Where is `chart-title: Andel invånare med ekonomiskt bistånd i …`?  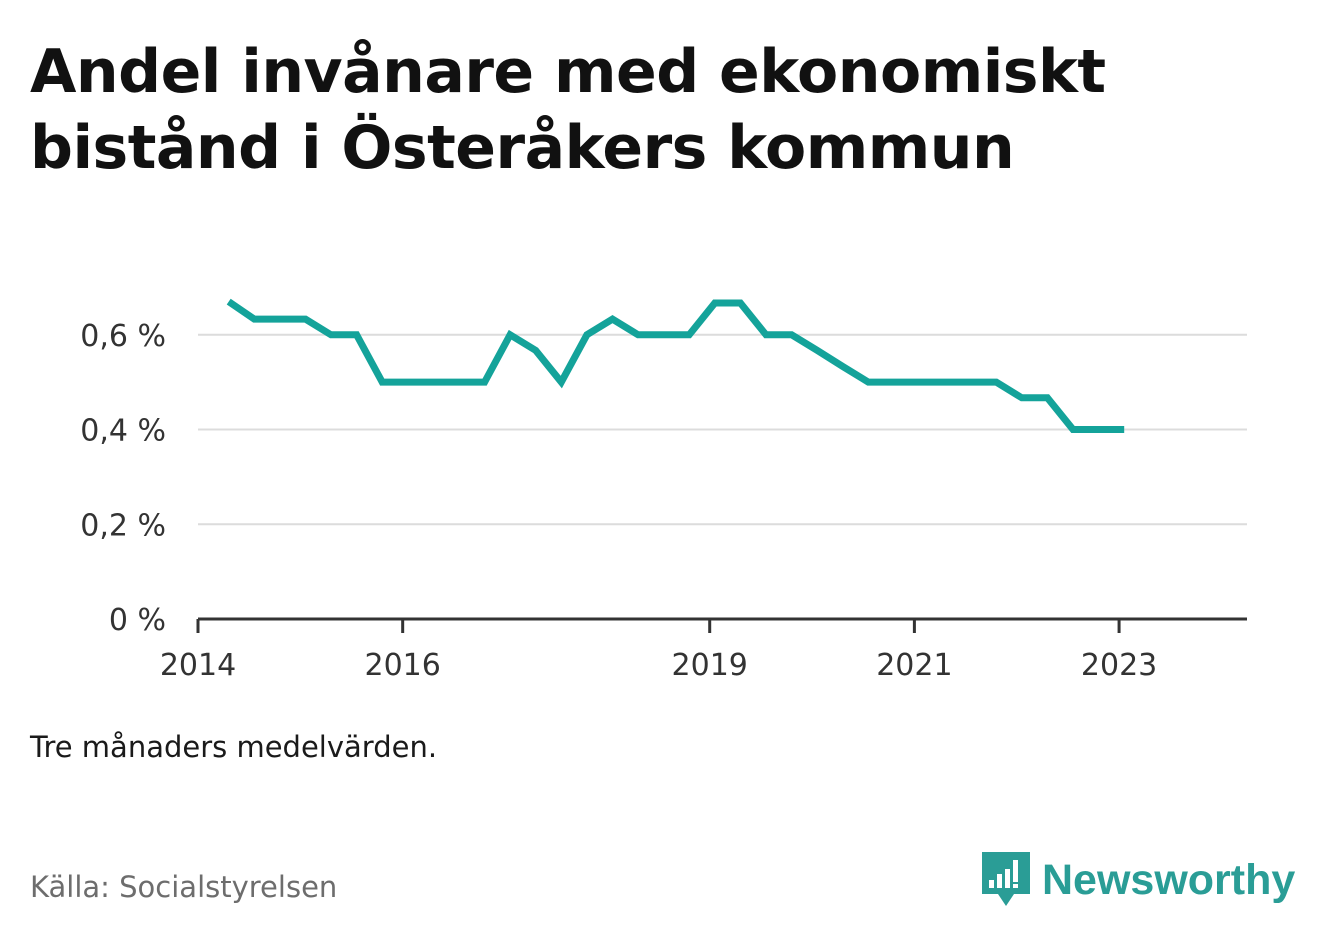 chart-title: Andel invånare med ekonomiskt bistånd i … is located at coordinates (568, 110).